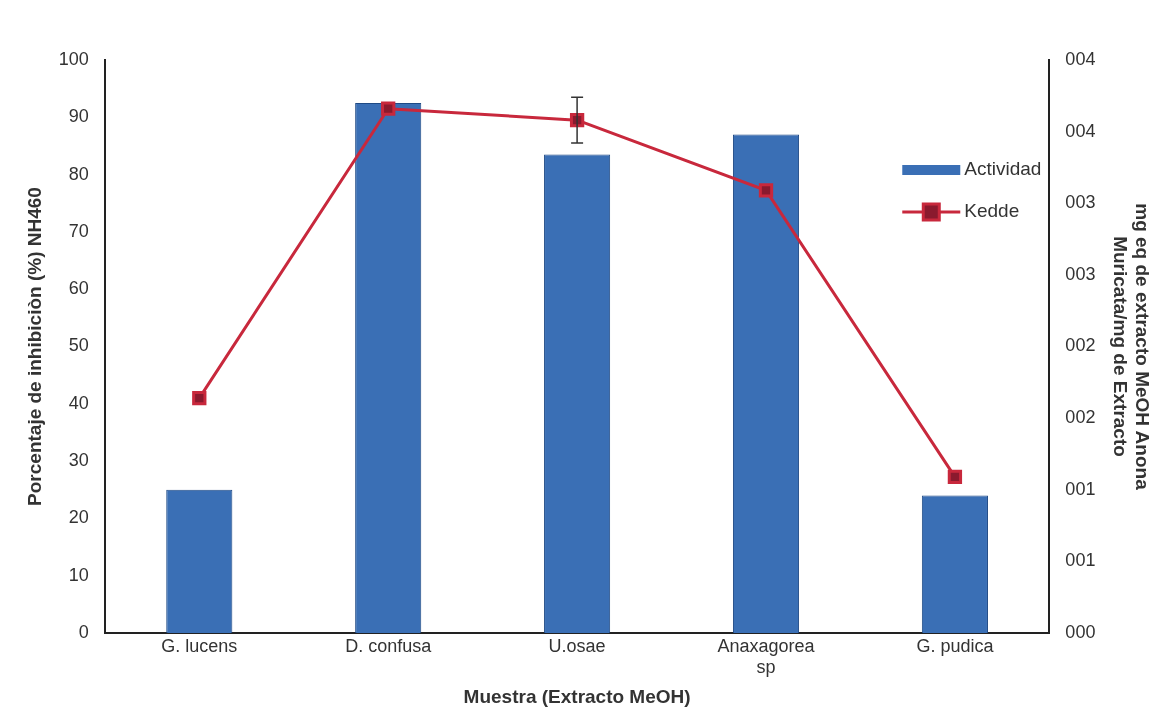 Image resolution: width=1167 pixels, height=723 pixels. What do you see at coordinates (1080, 631) in the screenshot?
I see `y2-tick-label: 000` at bounding box center [1080, 631].